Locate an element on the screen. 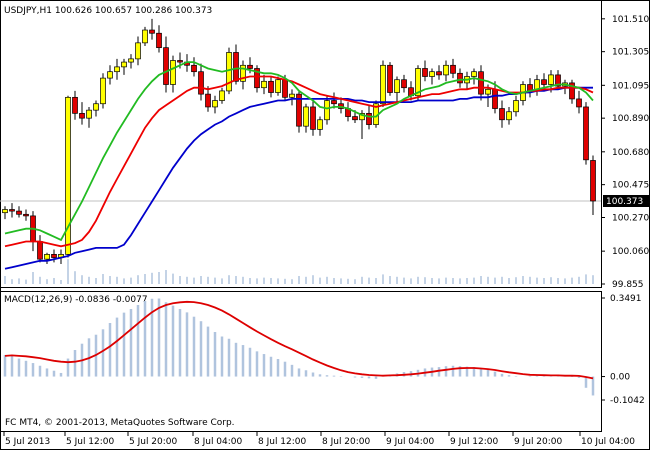 This screenshot has height=454, width=650. time-tick-label: 8 Jul 20:00 is located at coordinates (346, 442).